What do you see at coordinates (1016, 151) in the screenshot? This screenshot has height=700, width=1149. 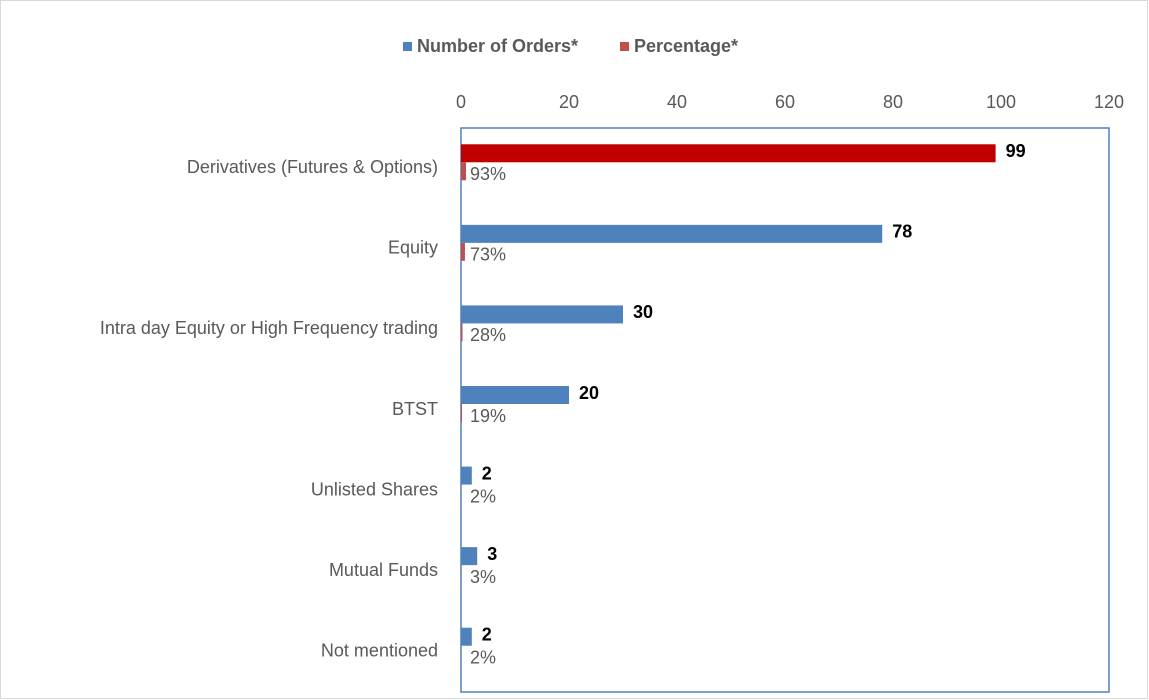 I see `data-label: 99` at bounding box center [1016, 151].